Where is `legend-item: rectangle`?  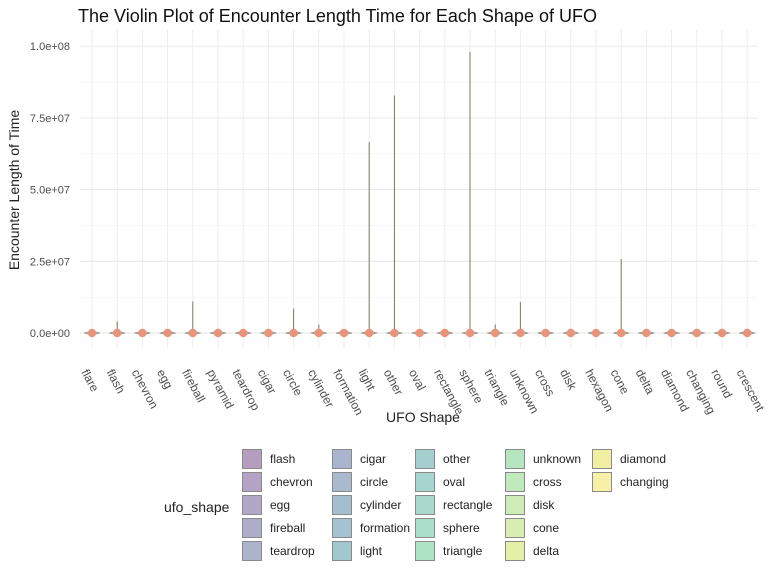
legend-item: rectangle is located at coordinates (453, 505).